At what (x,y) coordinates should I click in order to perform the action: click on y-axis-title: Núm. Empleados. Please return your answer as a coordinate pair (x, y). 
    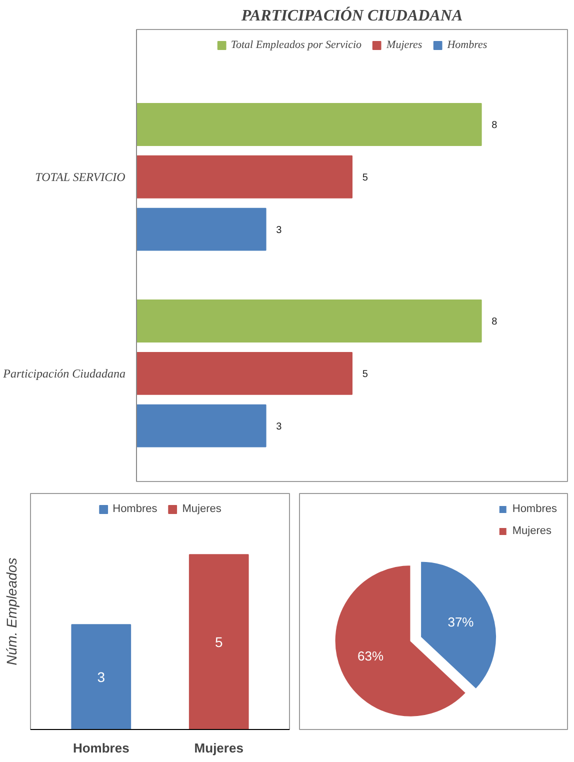
    Looking at the image, I should click on (12, 612).